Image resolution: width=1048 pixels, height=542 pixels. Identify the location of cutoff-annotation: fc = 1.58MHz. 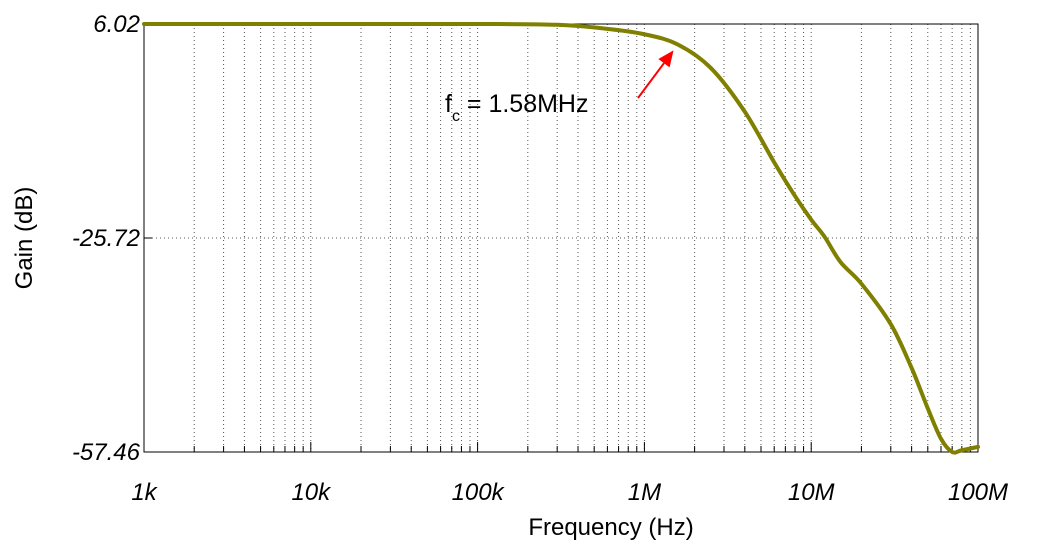
(559, 87).